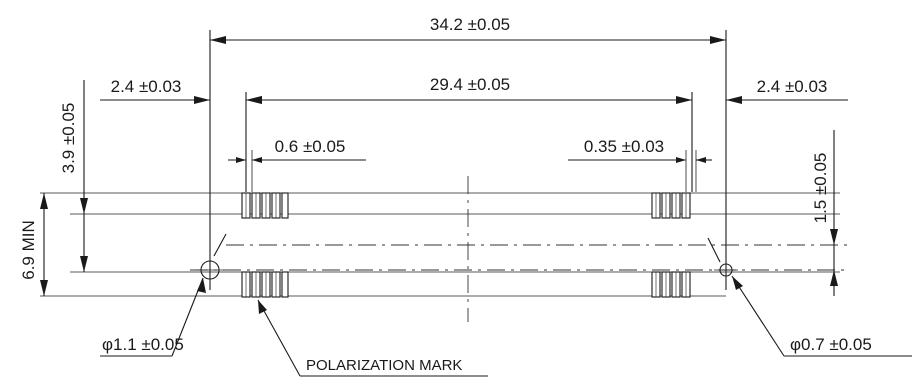 This screenshot has width=922, height=384. I want to click on left-hole, so click(211, 258).